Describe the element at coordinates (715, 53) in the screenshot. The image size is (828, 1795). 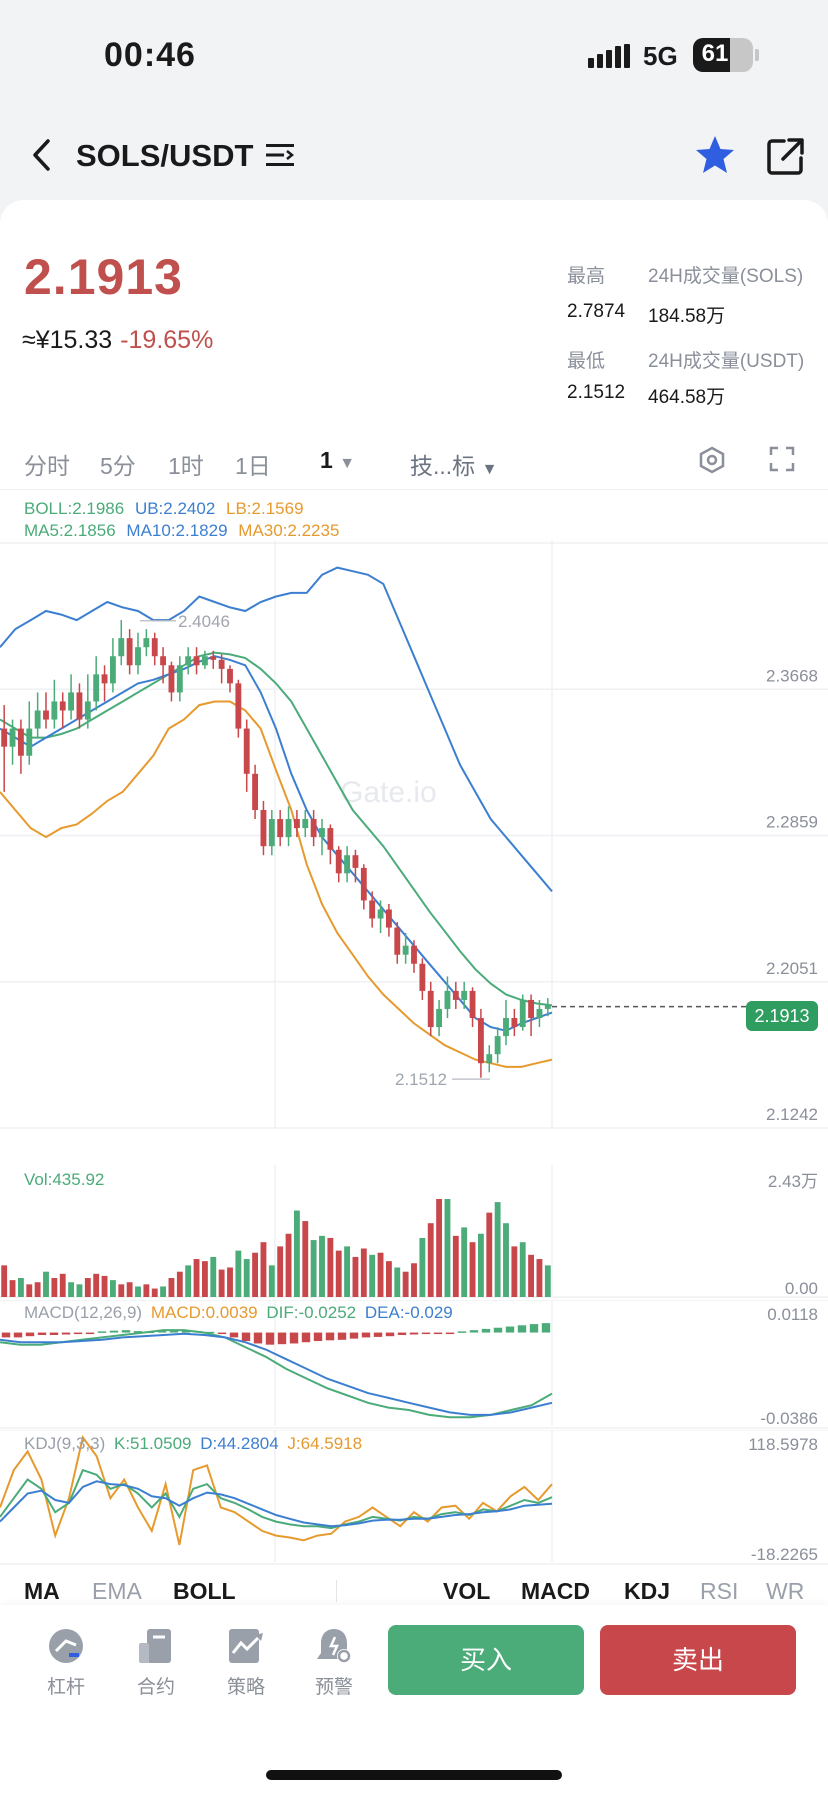
I see `battery-percent: 61` at that location.